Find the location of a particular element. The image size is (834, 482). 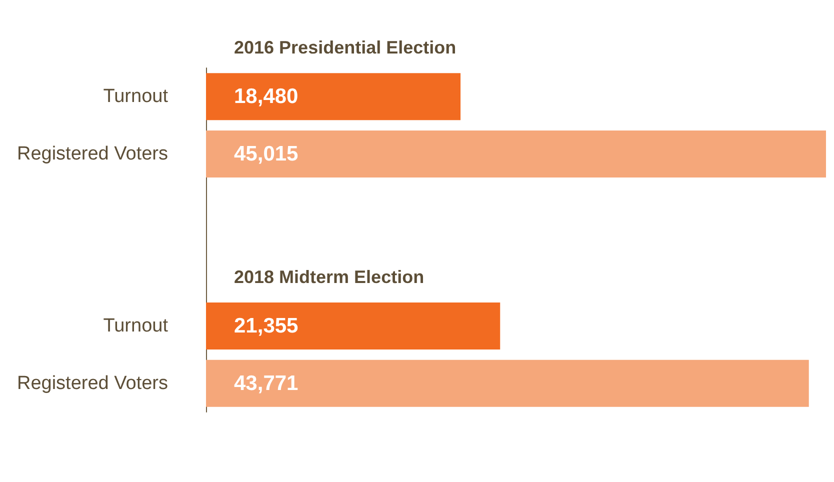

annotation: 2018 Midterm Election is located at coordinates (329, 277).